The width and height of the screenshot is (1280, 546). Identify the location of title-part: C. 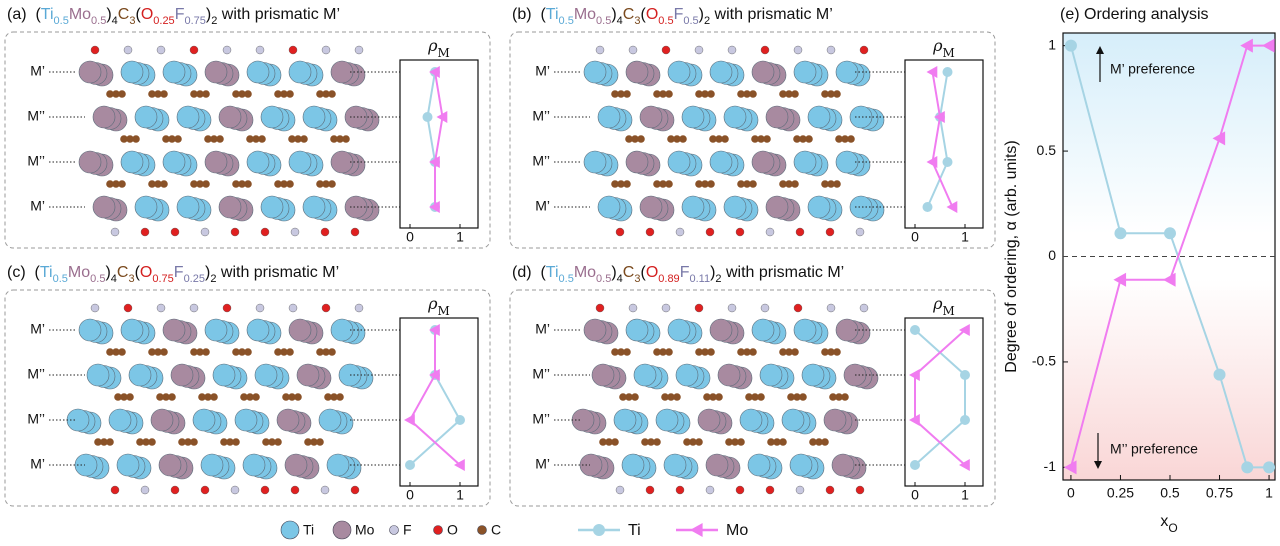
(123, 272).